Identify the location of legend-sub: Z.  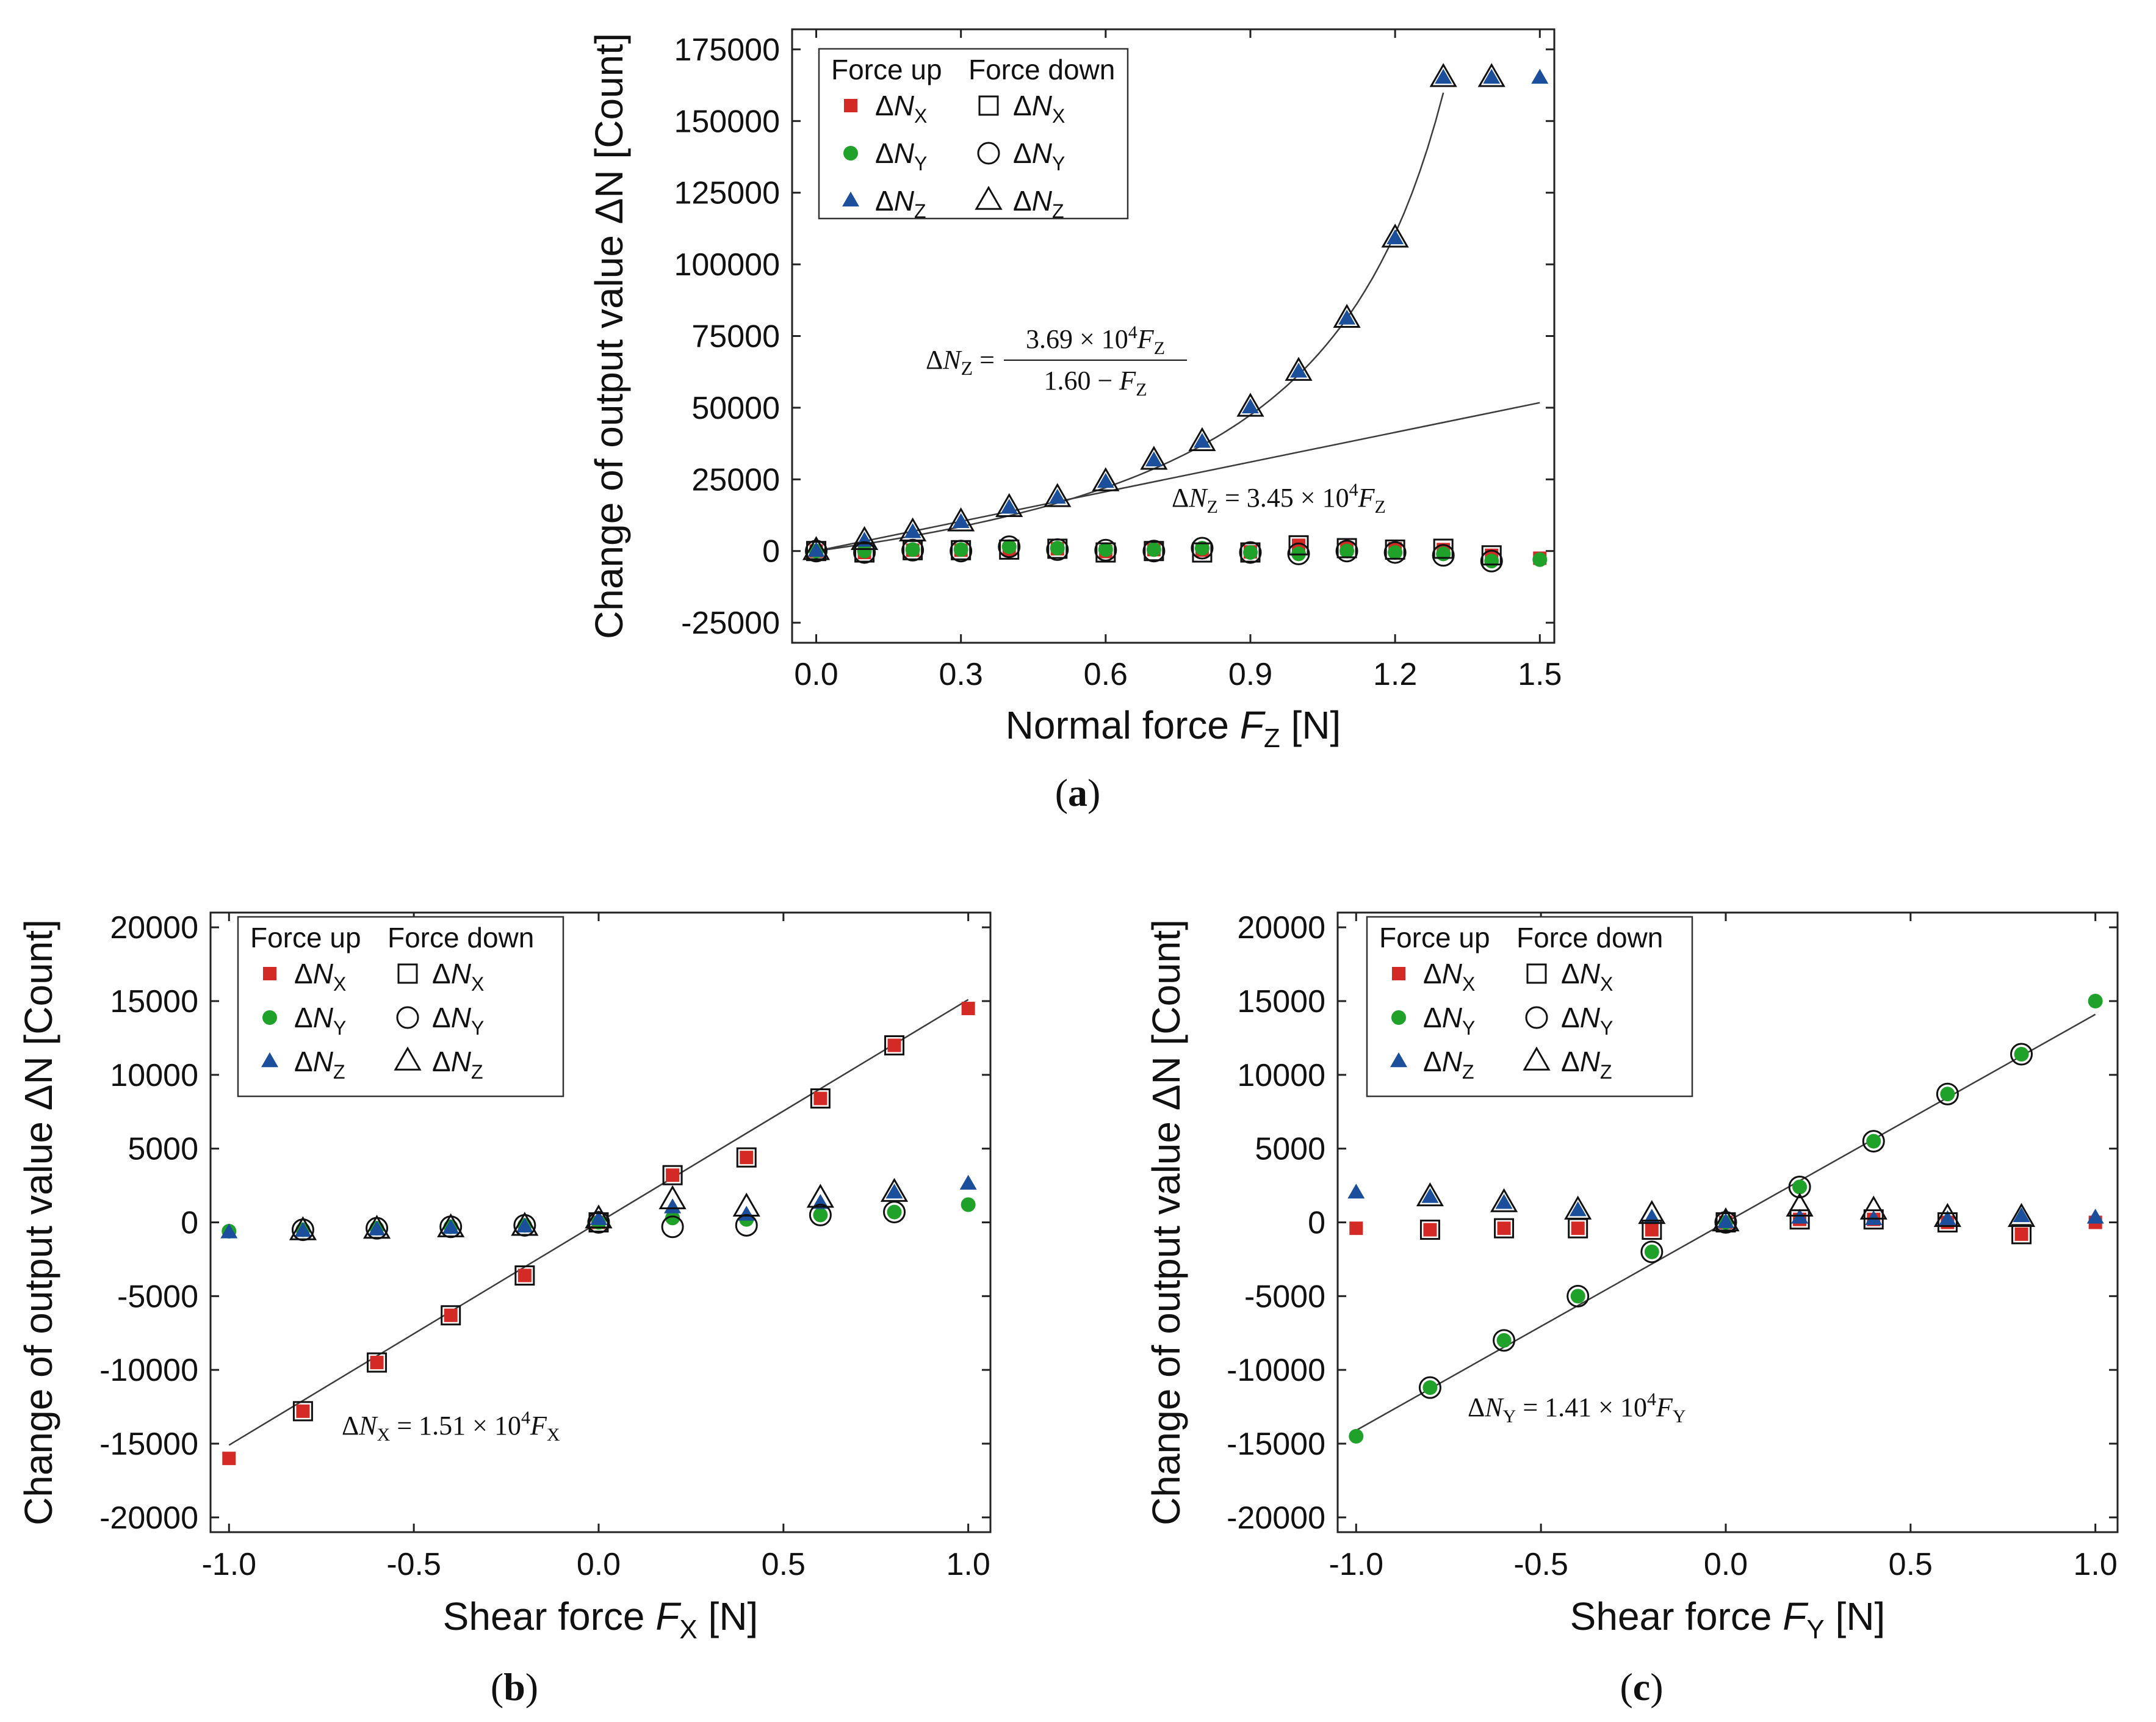
(477, 1072).